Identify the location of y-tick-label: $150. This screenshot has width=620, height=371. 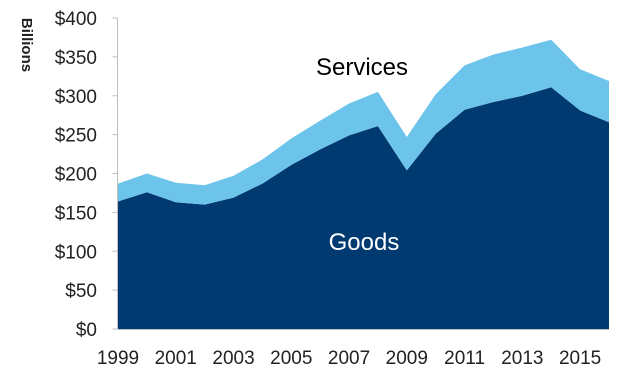
(76, 213).